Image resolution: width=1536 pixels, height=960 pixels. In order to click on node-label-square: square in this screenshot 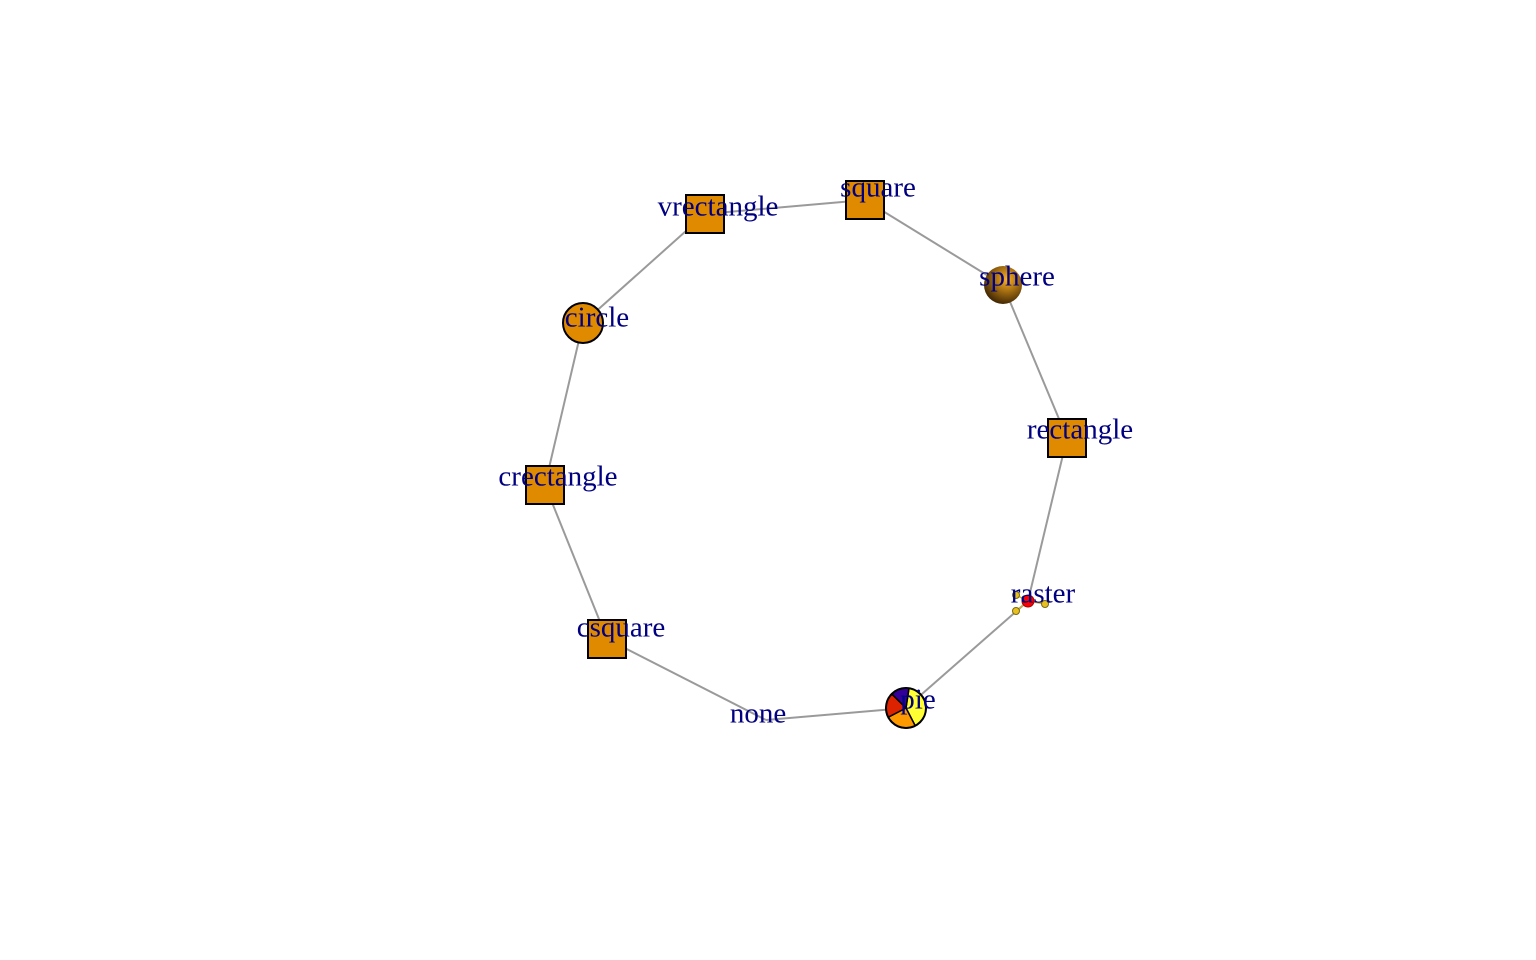, I will do `click(878, 188)`.